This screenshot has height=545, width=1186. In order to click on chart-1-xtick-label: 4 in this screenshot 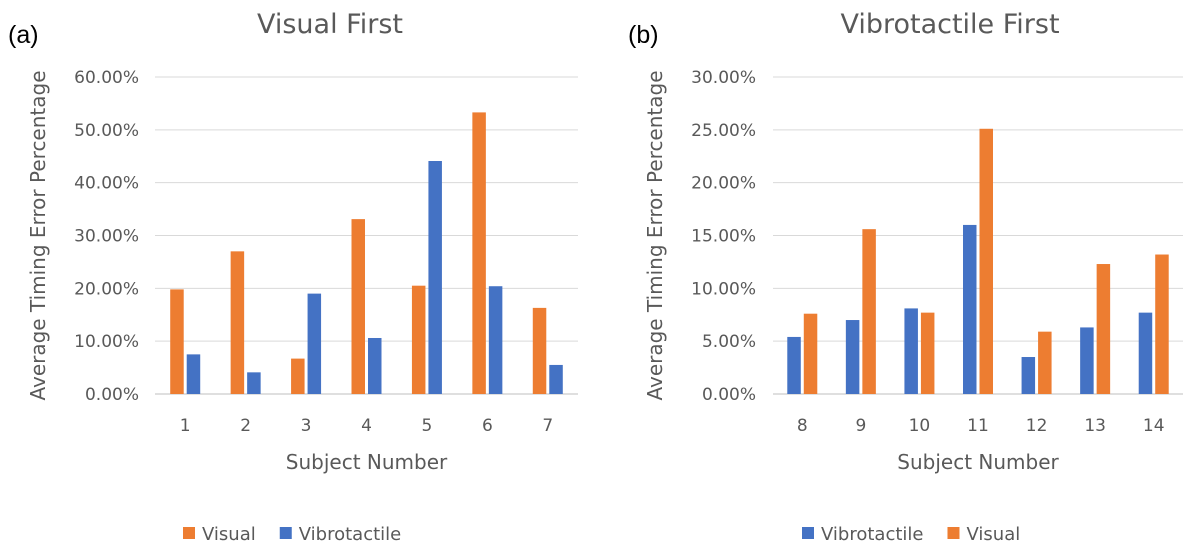, I will do `click(366, 426)`.